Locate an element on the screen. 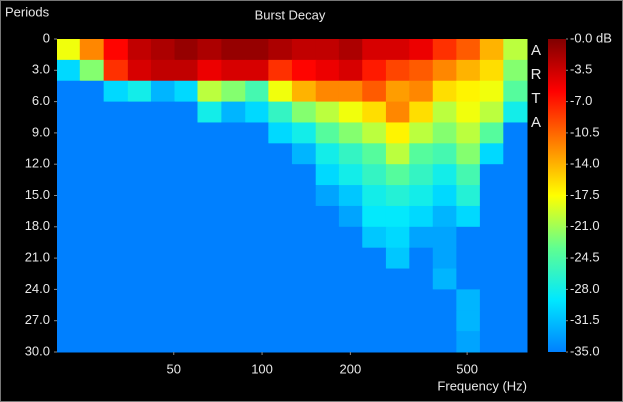 This screenshot has height=402, width=623. y-tick-label: 18.0 is located at coordinates (37, 225).